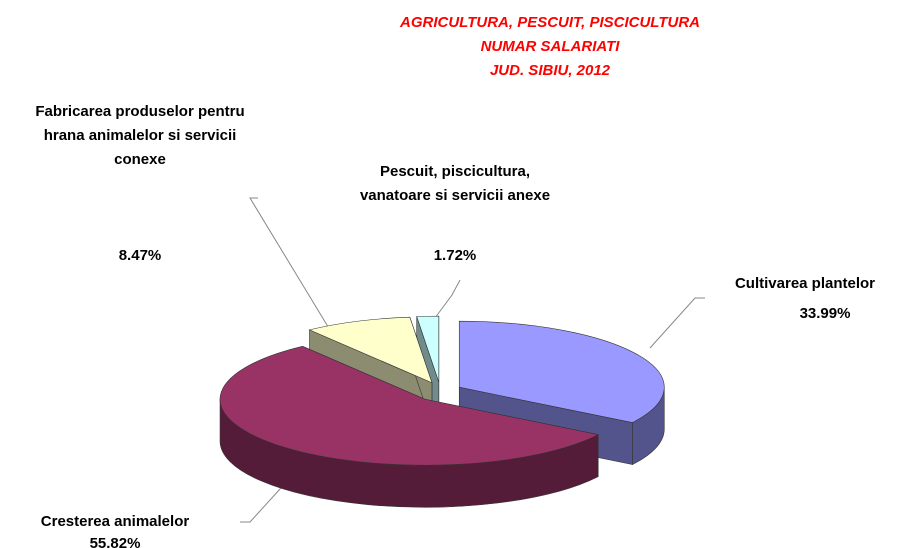  I want to click on slice-label: Cultivarea plantelor, so click(805, 283).